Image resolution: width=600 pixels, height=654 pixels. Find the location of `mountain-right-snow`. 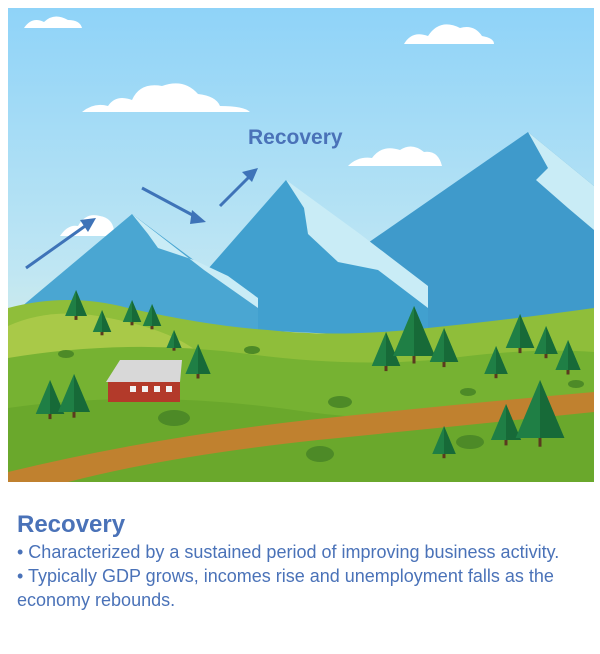

mountain-right-snow is located at coordinates (561, 181).